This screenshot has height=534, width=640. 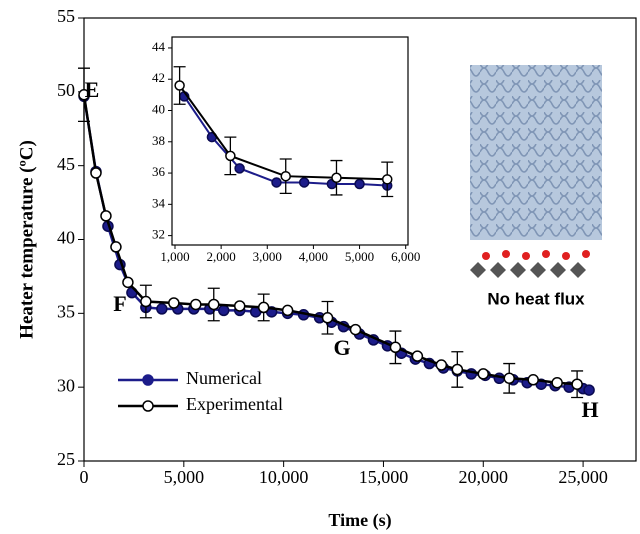 I want to click on x-tick-label: 25,000, so click(x=583, y=477).